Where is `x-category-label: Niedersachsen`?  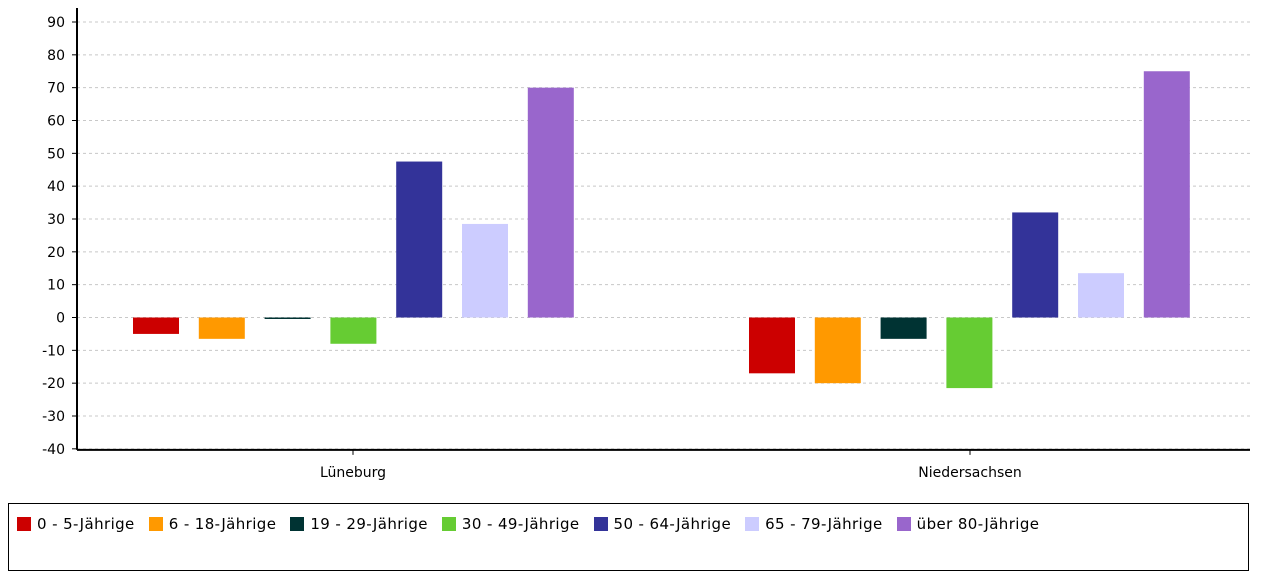
x-category-label: Niedersachsen is located at coordinates (969, 473).